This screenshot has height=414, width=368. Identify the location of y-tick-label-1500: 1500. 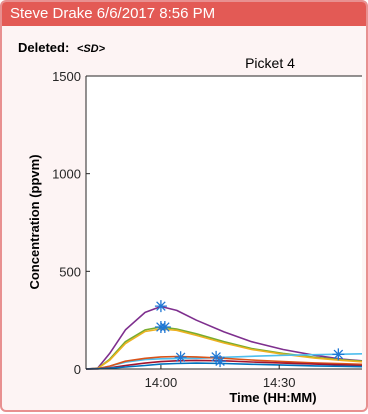
(66, 76).